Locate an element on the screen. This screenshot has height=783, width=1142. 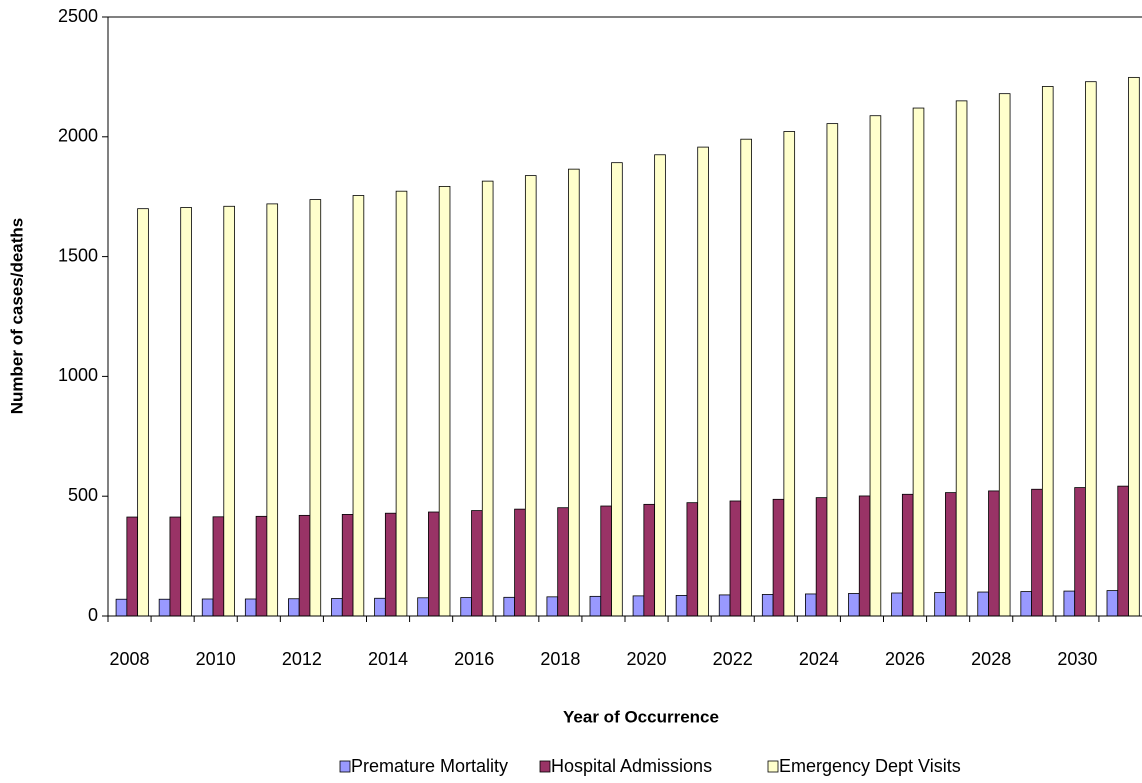
y-tick-label: 2500 is located at coordinates (78, 16).